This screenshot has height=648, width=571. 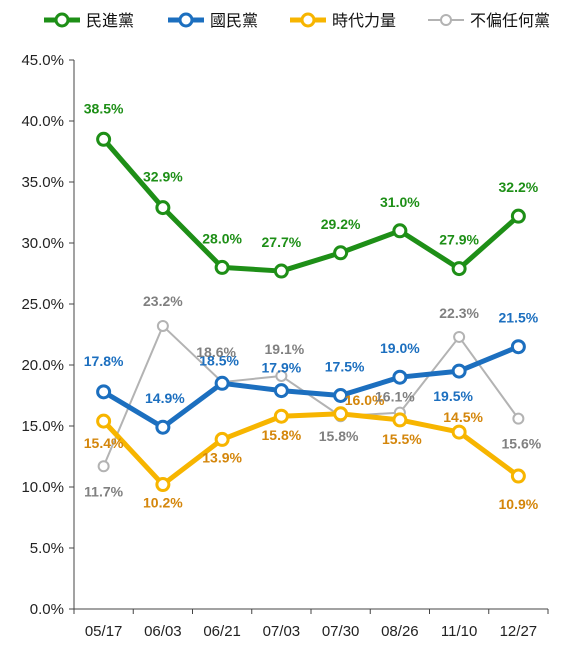 What do you see at coordinates (163, 631) in the screenshot?
I see `x-tick-label: 06/03` at bounding box center [163, 631].